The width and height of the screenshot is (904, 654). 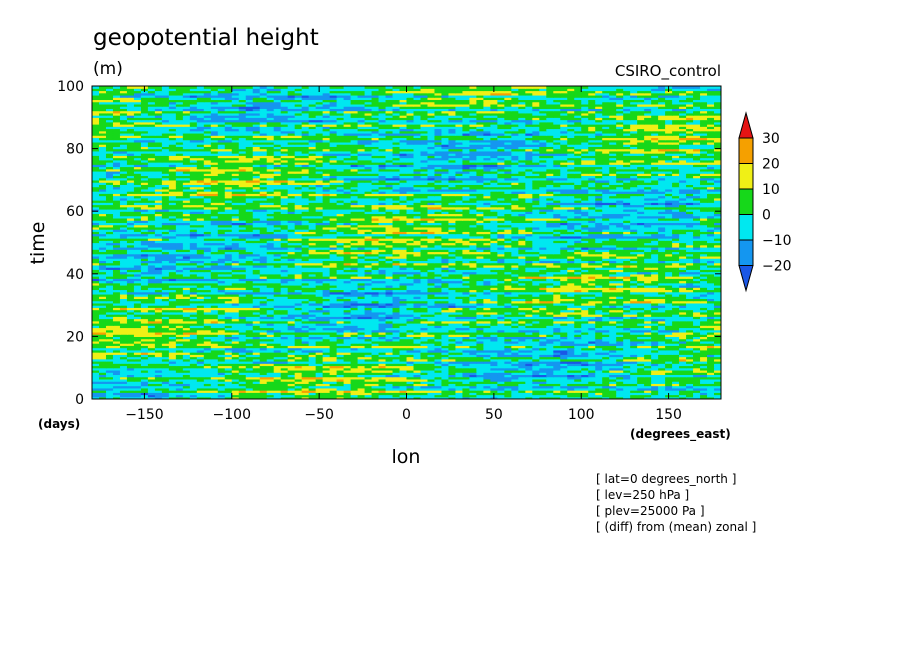 I want to click on chart-title: geopotential height, so click(x=206, y=38).